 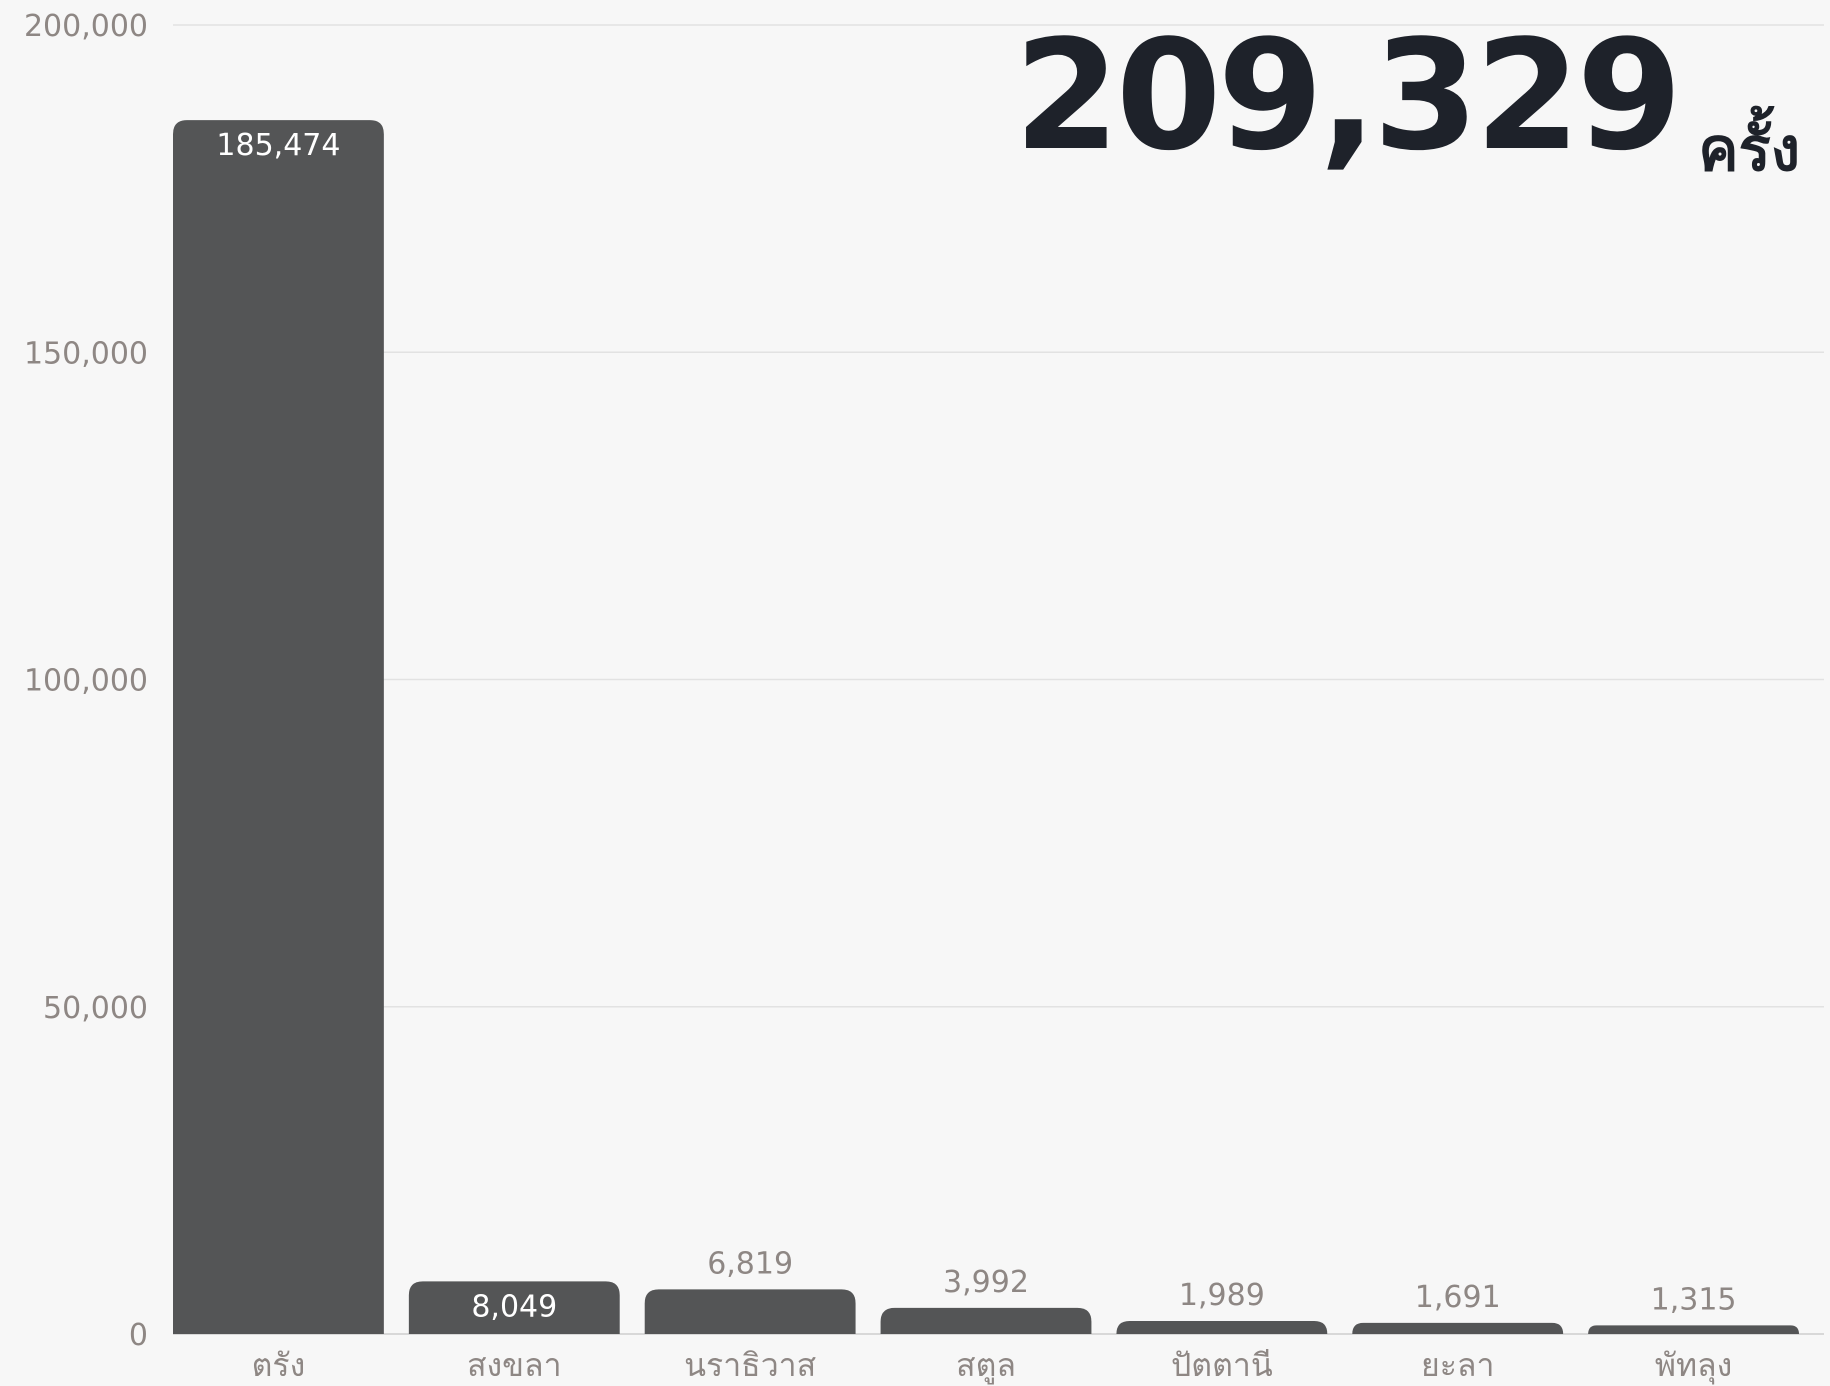 What do you see at coordinates (514, 1365) in the screenshot?
I see `category-label: สงขลา` at bounding box center [514, 1365].